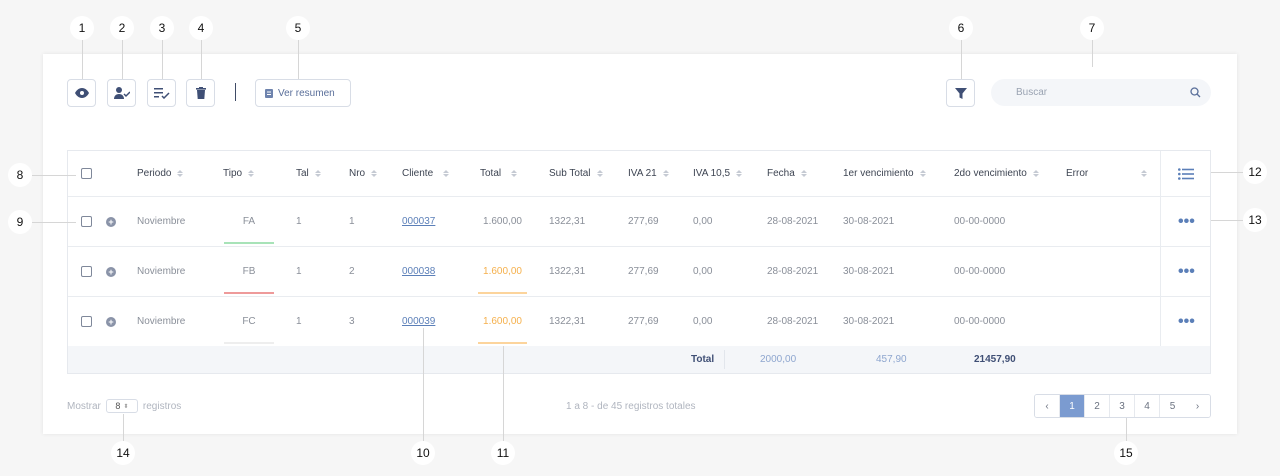 This screenshot has width=1280, height=476. I want to click on filter-icon, so click(960, 93).